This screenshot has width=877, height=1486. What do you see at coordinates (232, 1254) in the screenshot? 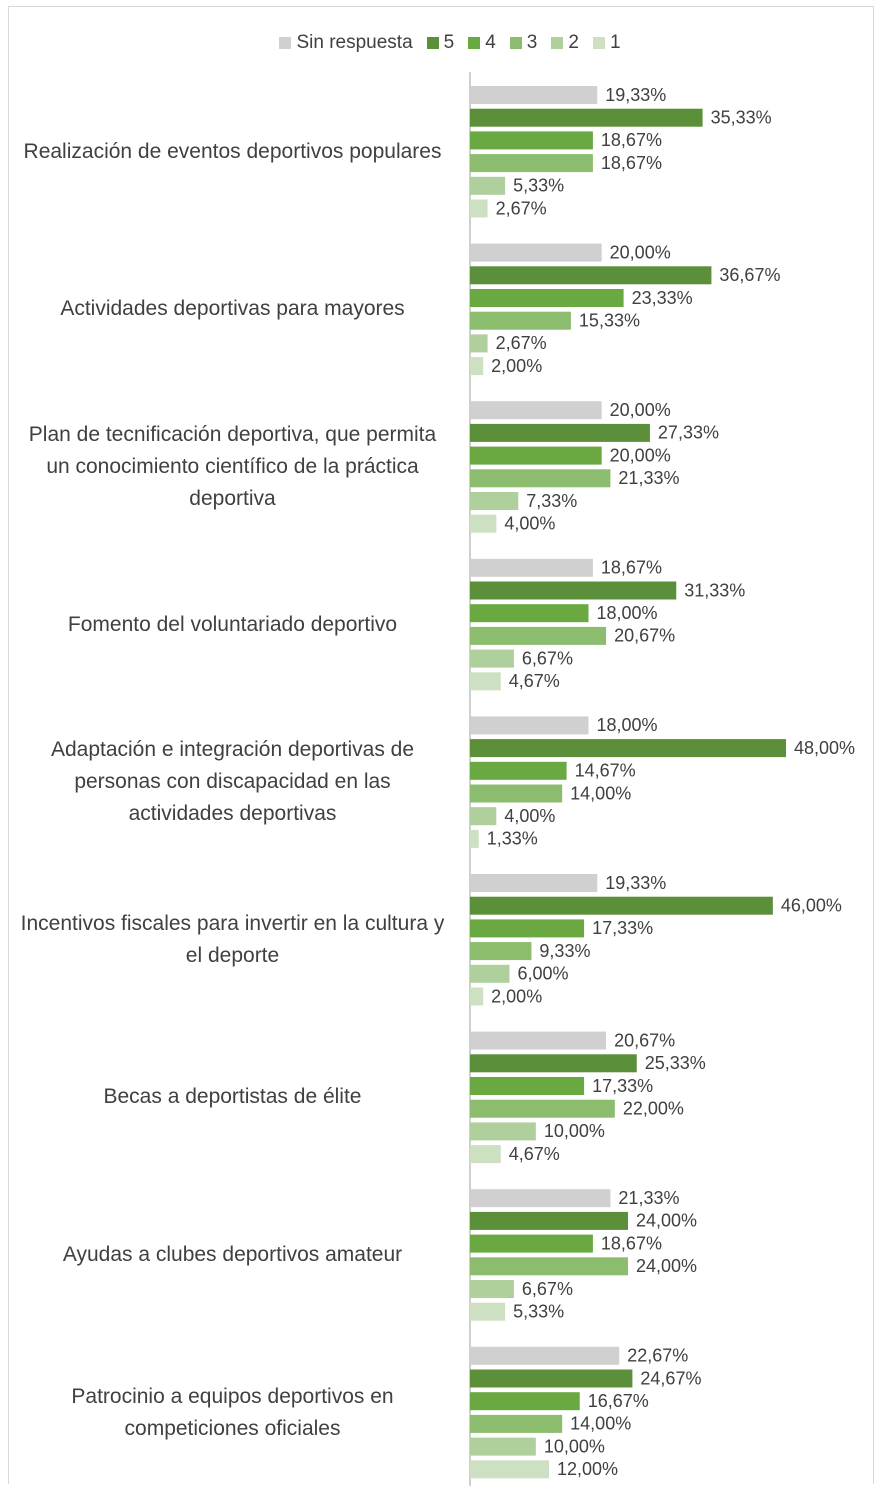
I see `category-label: Ayudas a clubes deportivos amateur` at bounding box center [232, 1254].